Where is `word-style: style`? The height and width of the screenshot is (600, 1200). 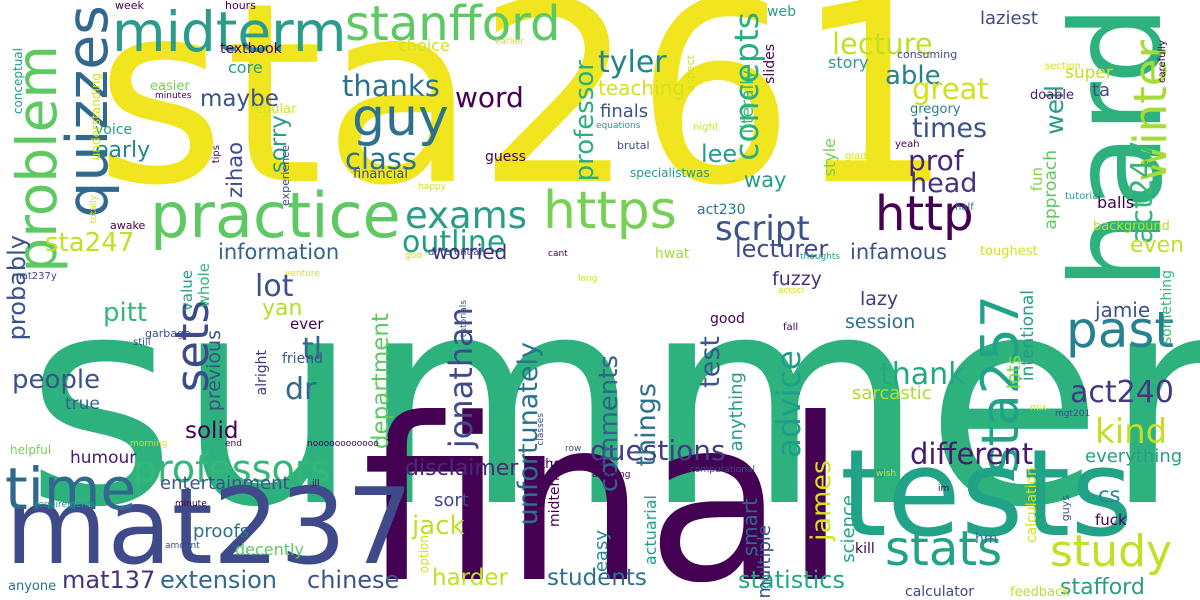
word-style: style is located at coordinates (829, 157).